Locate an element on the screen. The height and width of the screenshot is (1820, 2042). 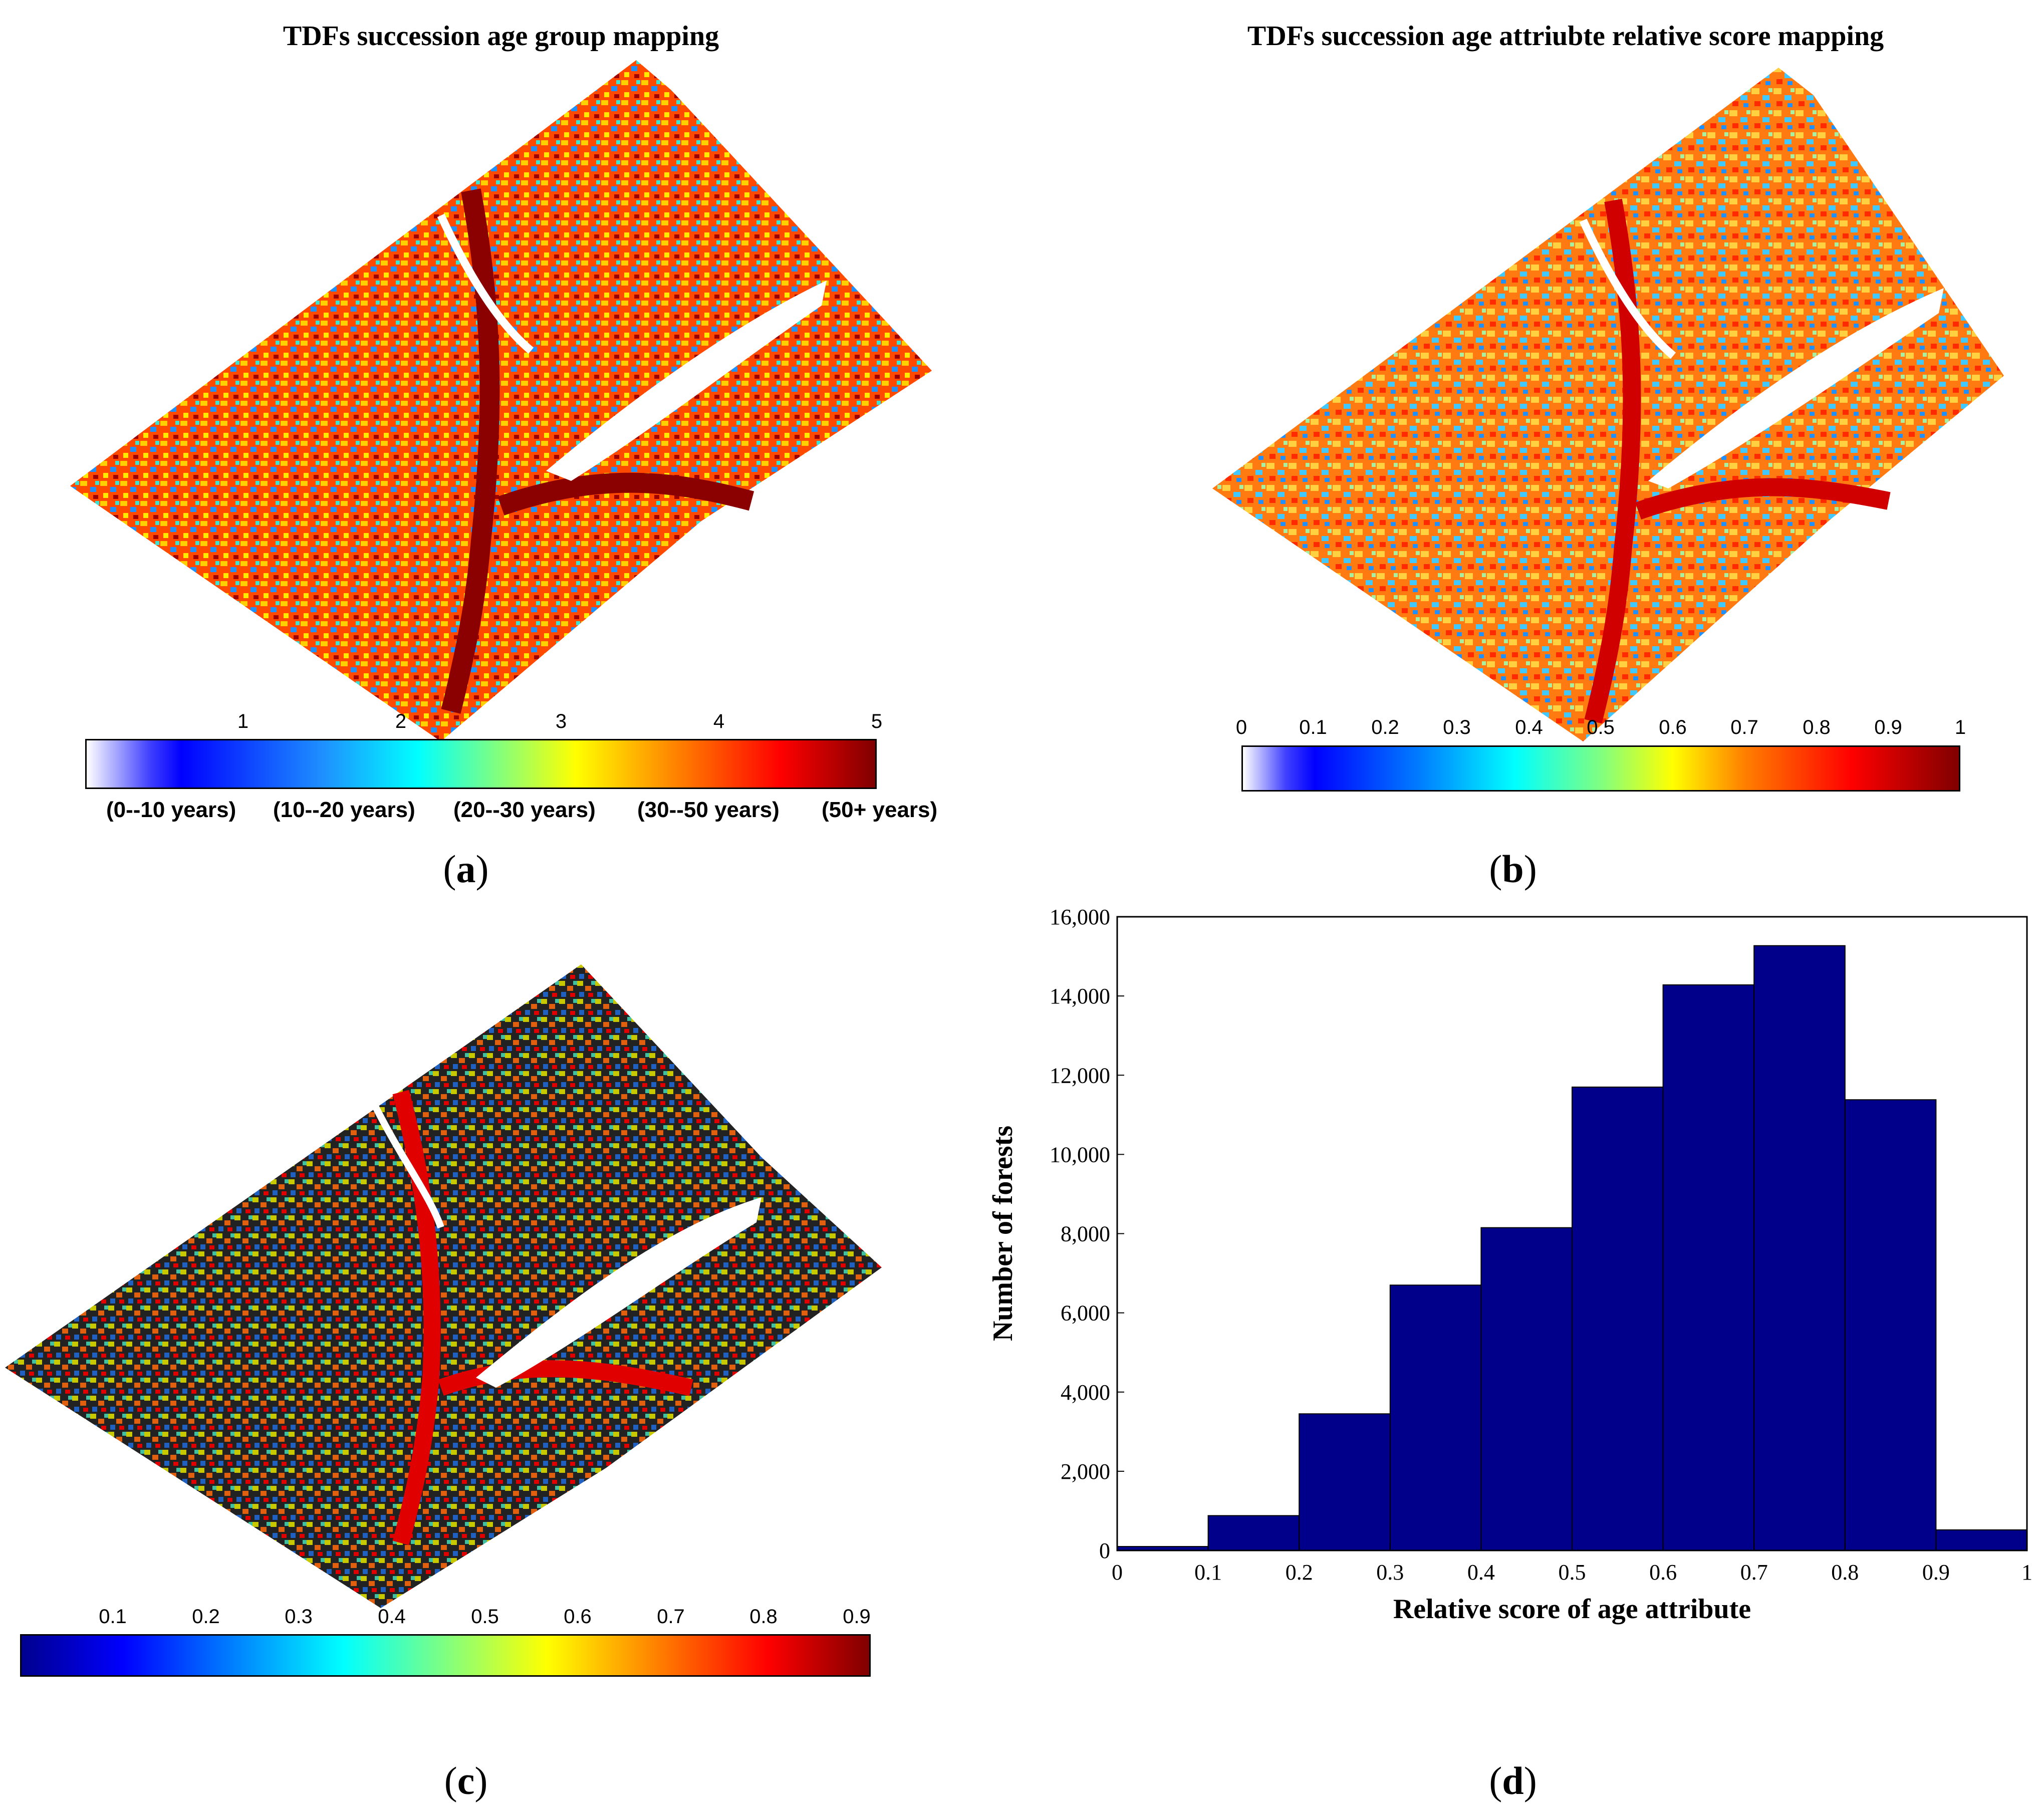
panel-b-tick: 0.5 is located at coordinates (1601, 727).